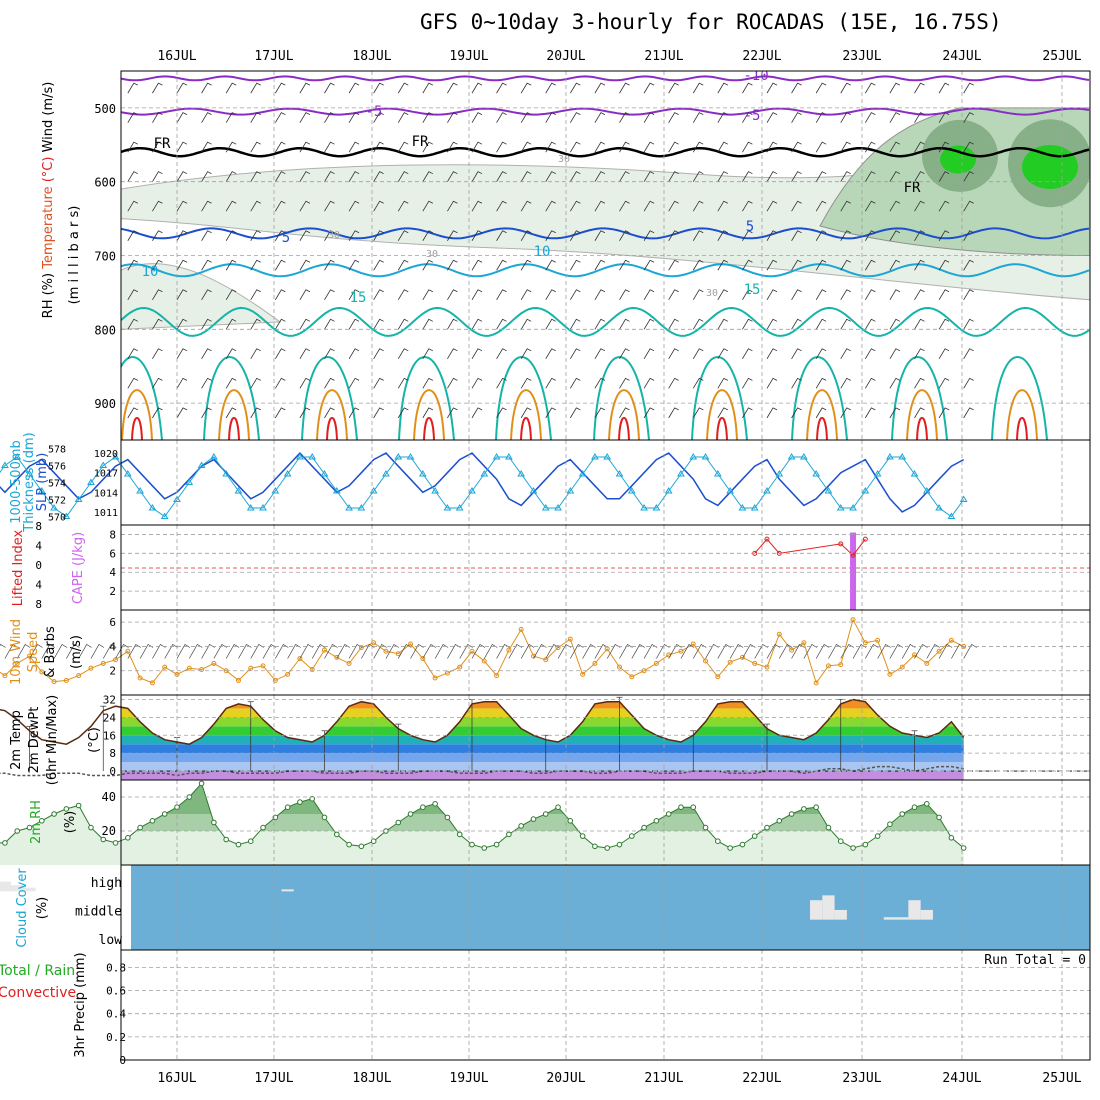 This screenshot has width=1100, height=1100. I want to click on x-tick-label-bottom: 24JUL, so click(961, 1078).